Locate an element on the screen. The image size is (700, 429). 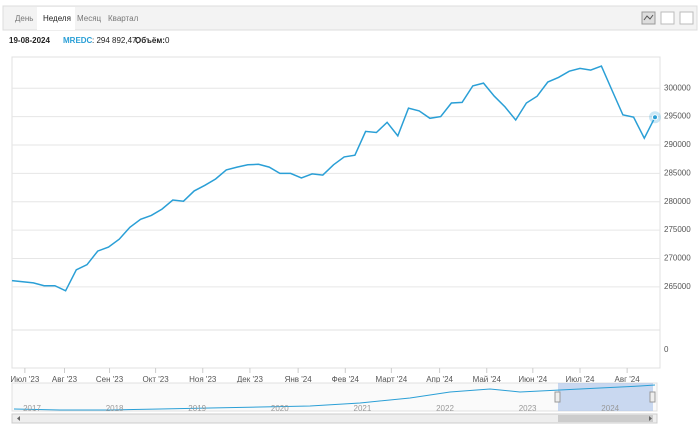
last-point is located at coordinates (655, 117).